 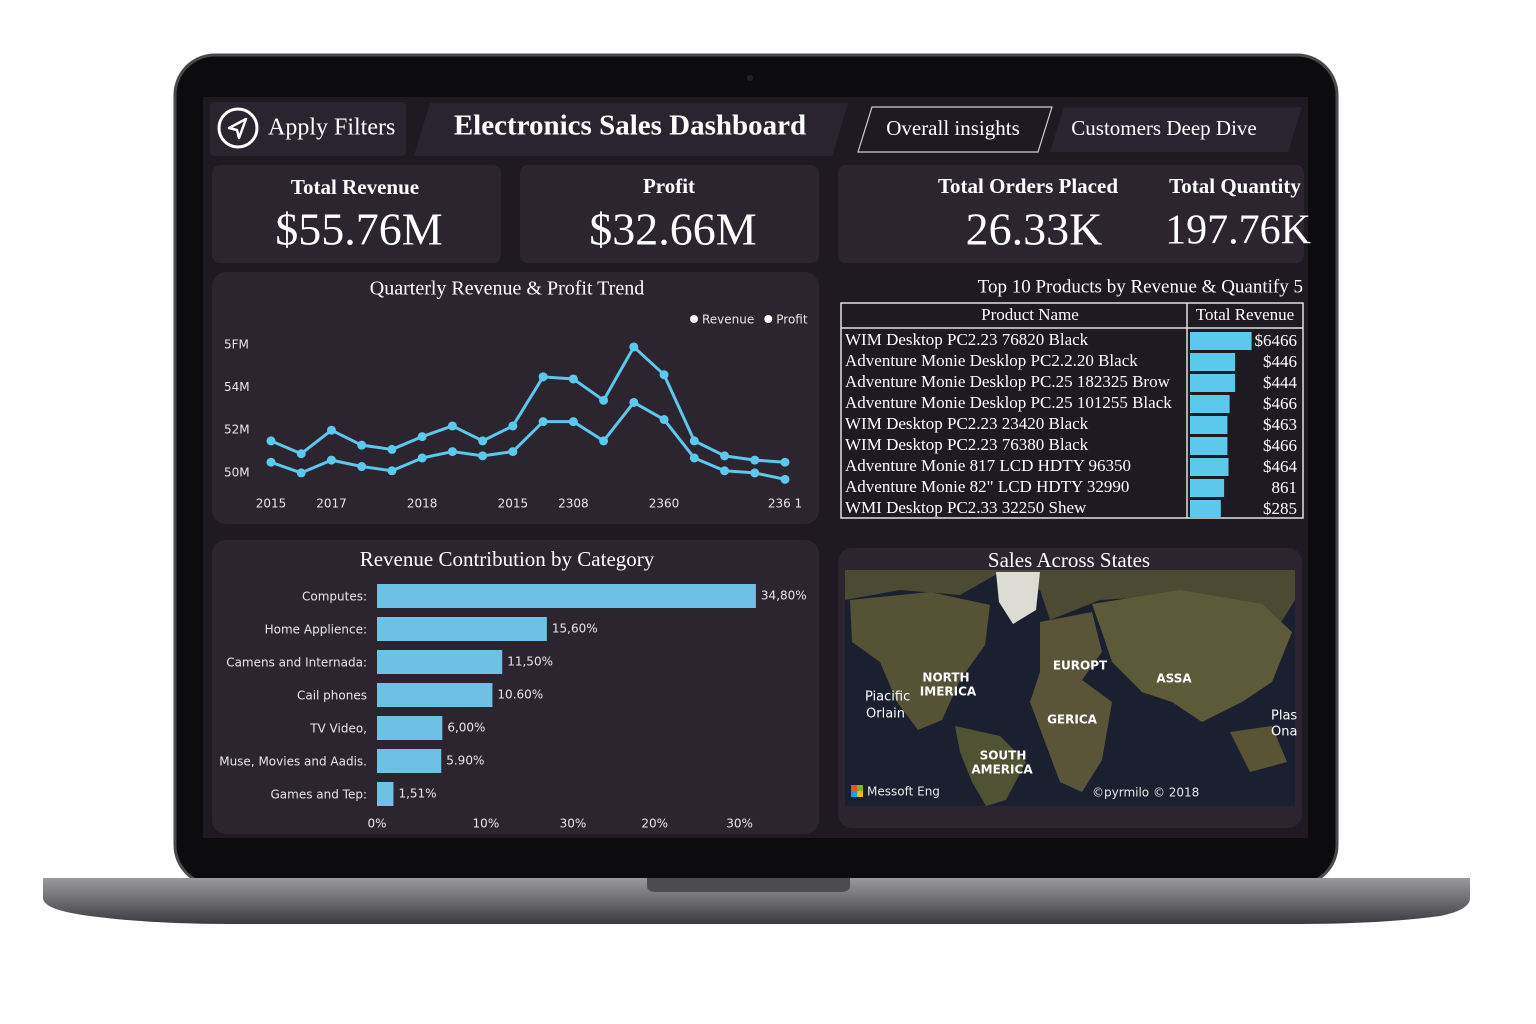 What do you see at coordinates (1034, 229) in the screenshot?
I see `kpi-value: 26.33K` at bounding box center [1034, 229].